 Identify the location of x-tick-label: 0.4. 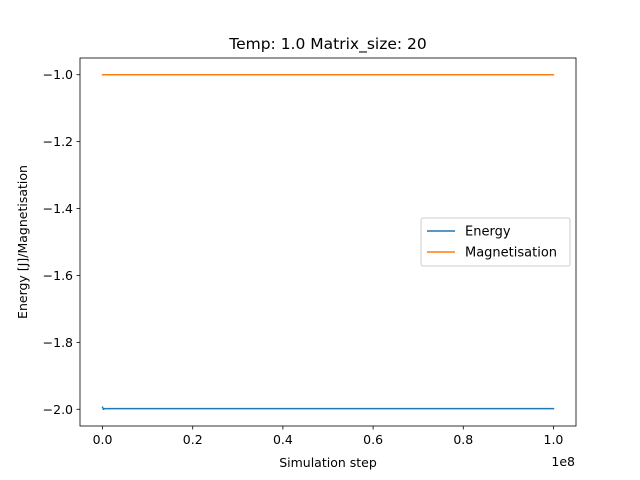
(283, 439).